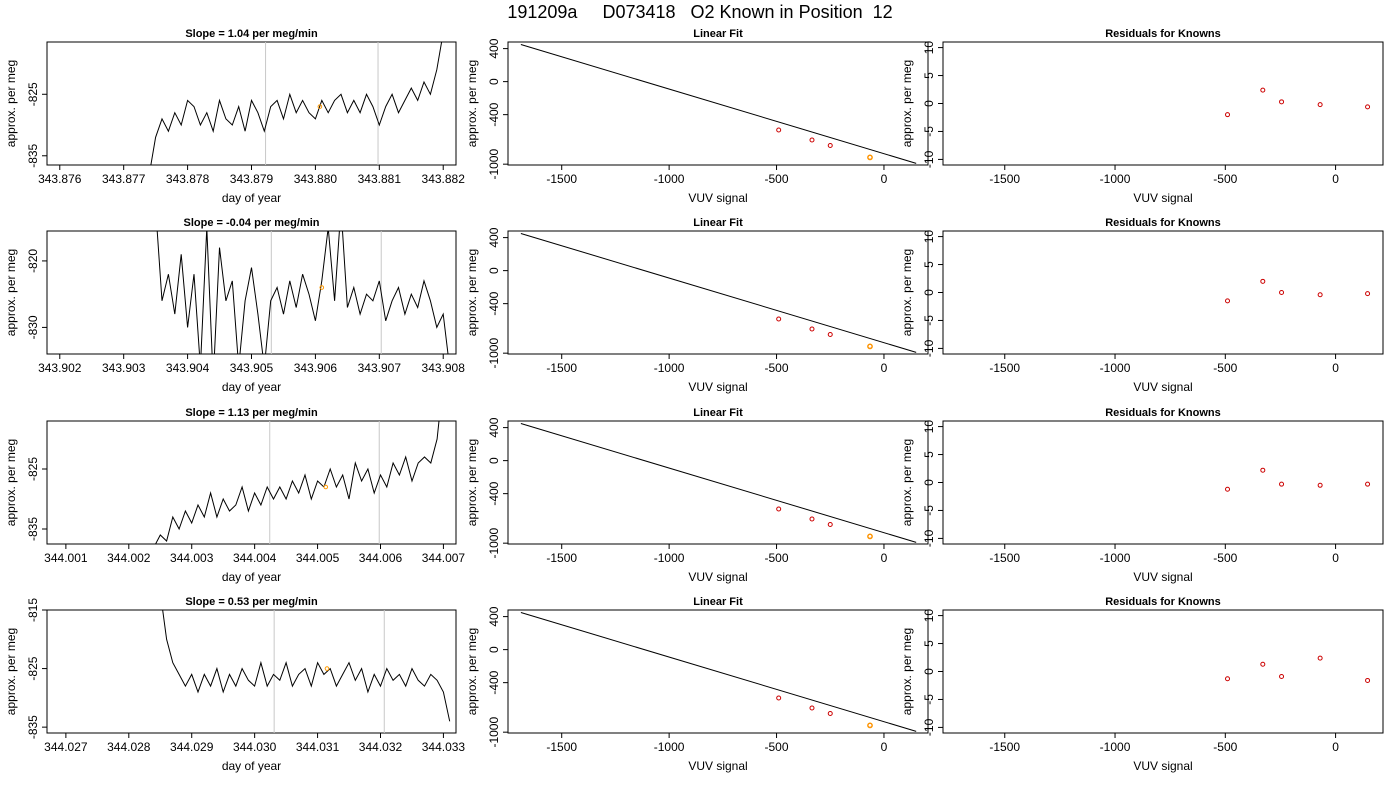 The width and height of the screenshot is (1400, 800). Describe the element at coordinates (192, 558) in the screenshot. I see `x-tick-label: 344.003` at that location.